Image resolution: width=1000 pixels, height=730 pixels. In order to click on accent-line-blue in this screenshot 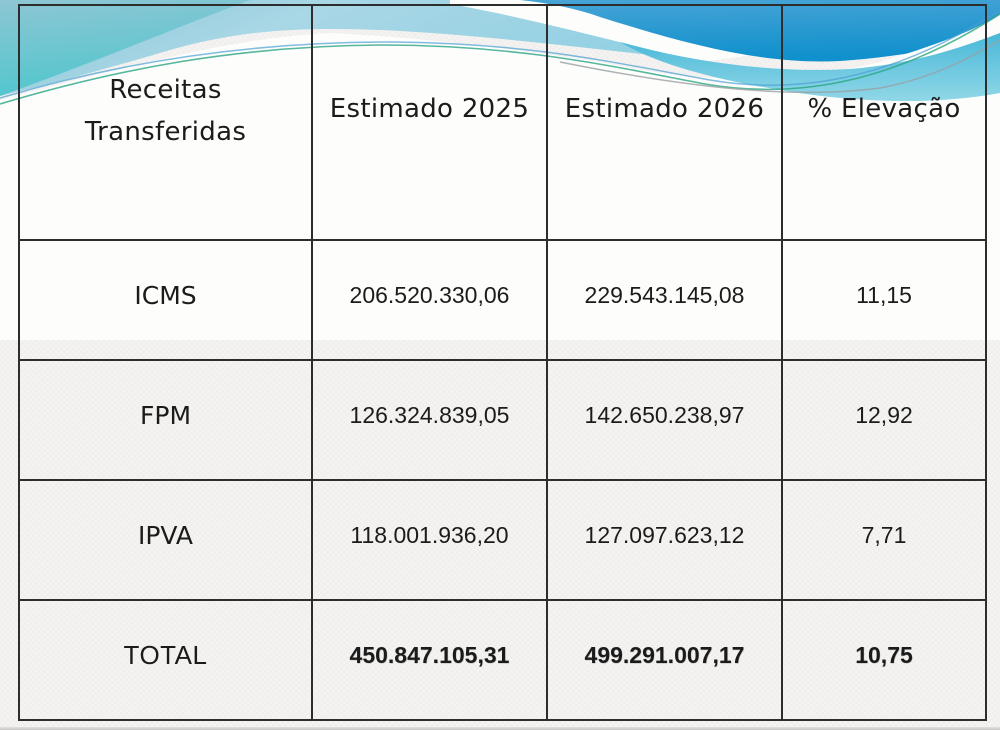, I will do `click(500, 54)`.